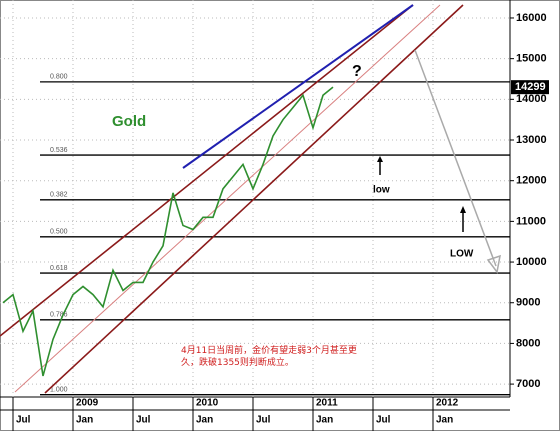  I want to click on series-label: Gold, so click(129, 121).